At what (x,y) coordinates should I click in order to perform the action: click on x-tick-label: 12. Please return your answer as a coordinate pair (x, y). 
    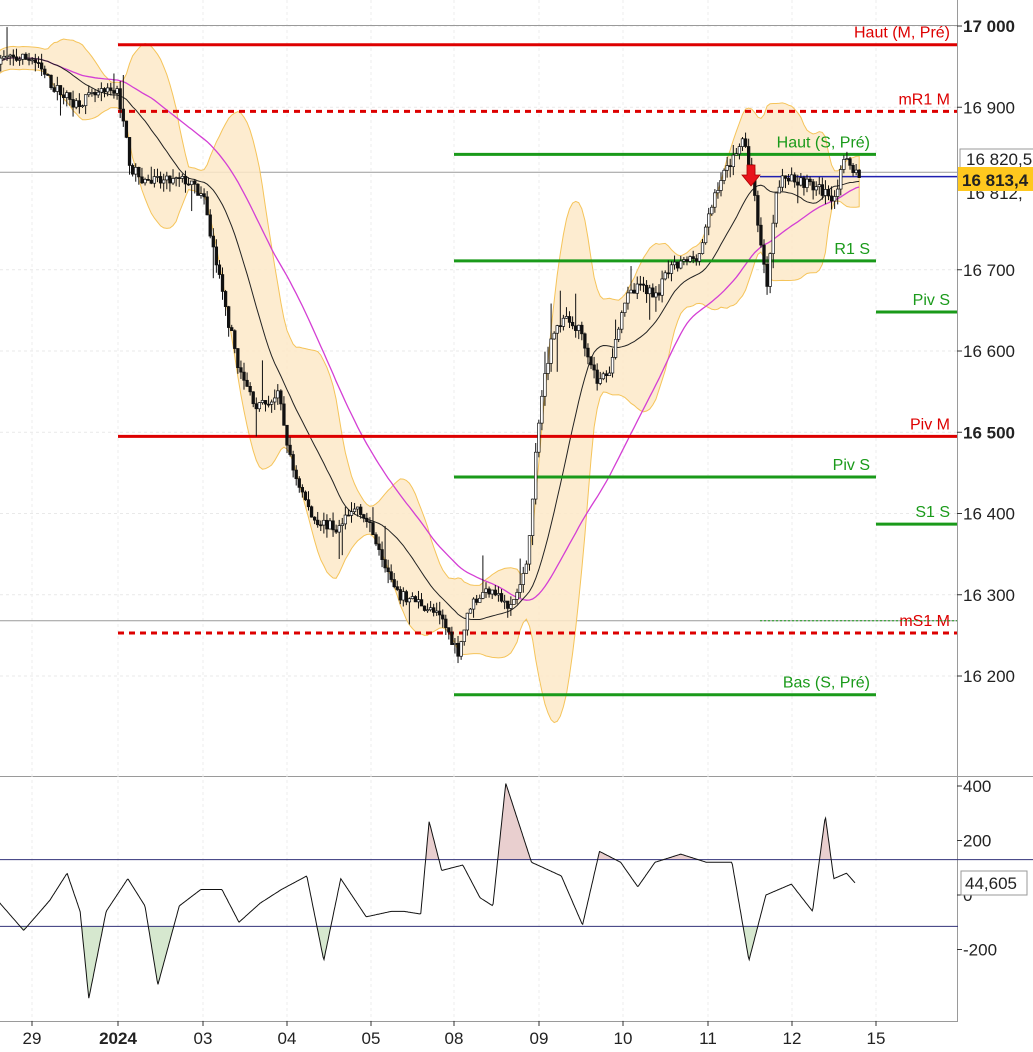
    Looking at the image, I should click on (792, 1038).